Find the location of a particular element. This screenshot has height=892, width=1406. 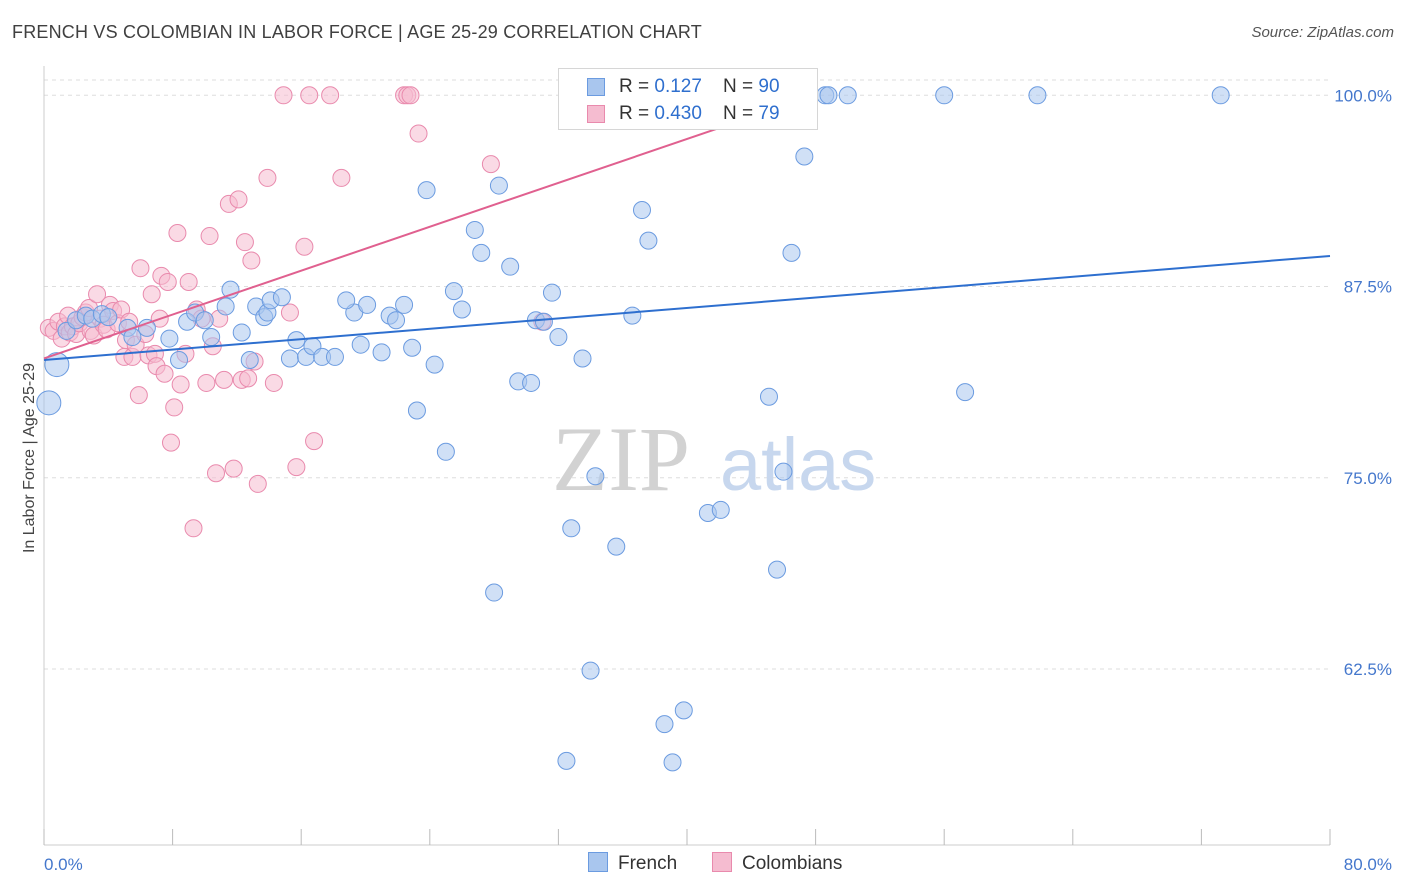

watermark: ZIP atlas is located at coordinates (714, 459).